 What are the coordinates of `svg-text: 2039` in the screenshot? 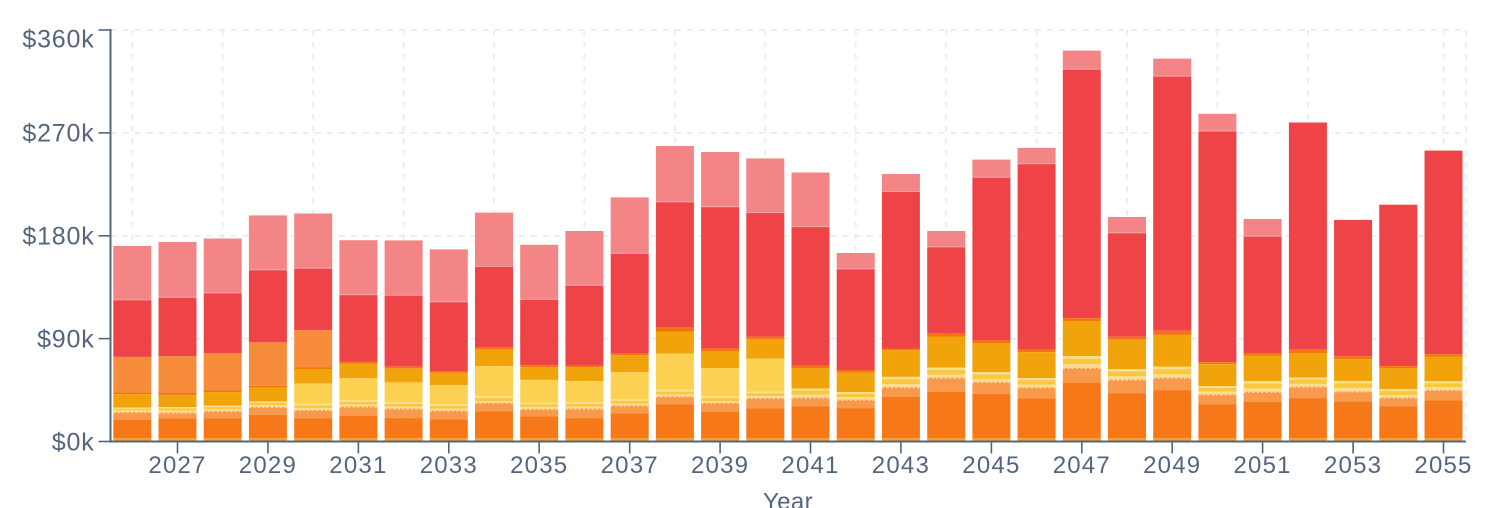 It's located at (720, 465).